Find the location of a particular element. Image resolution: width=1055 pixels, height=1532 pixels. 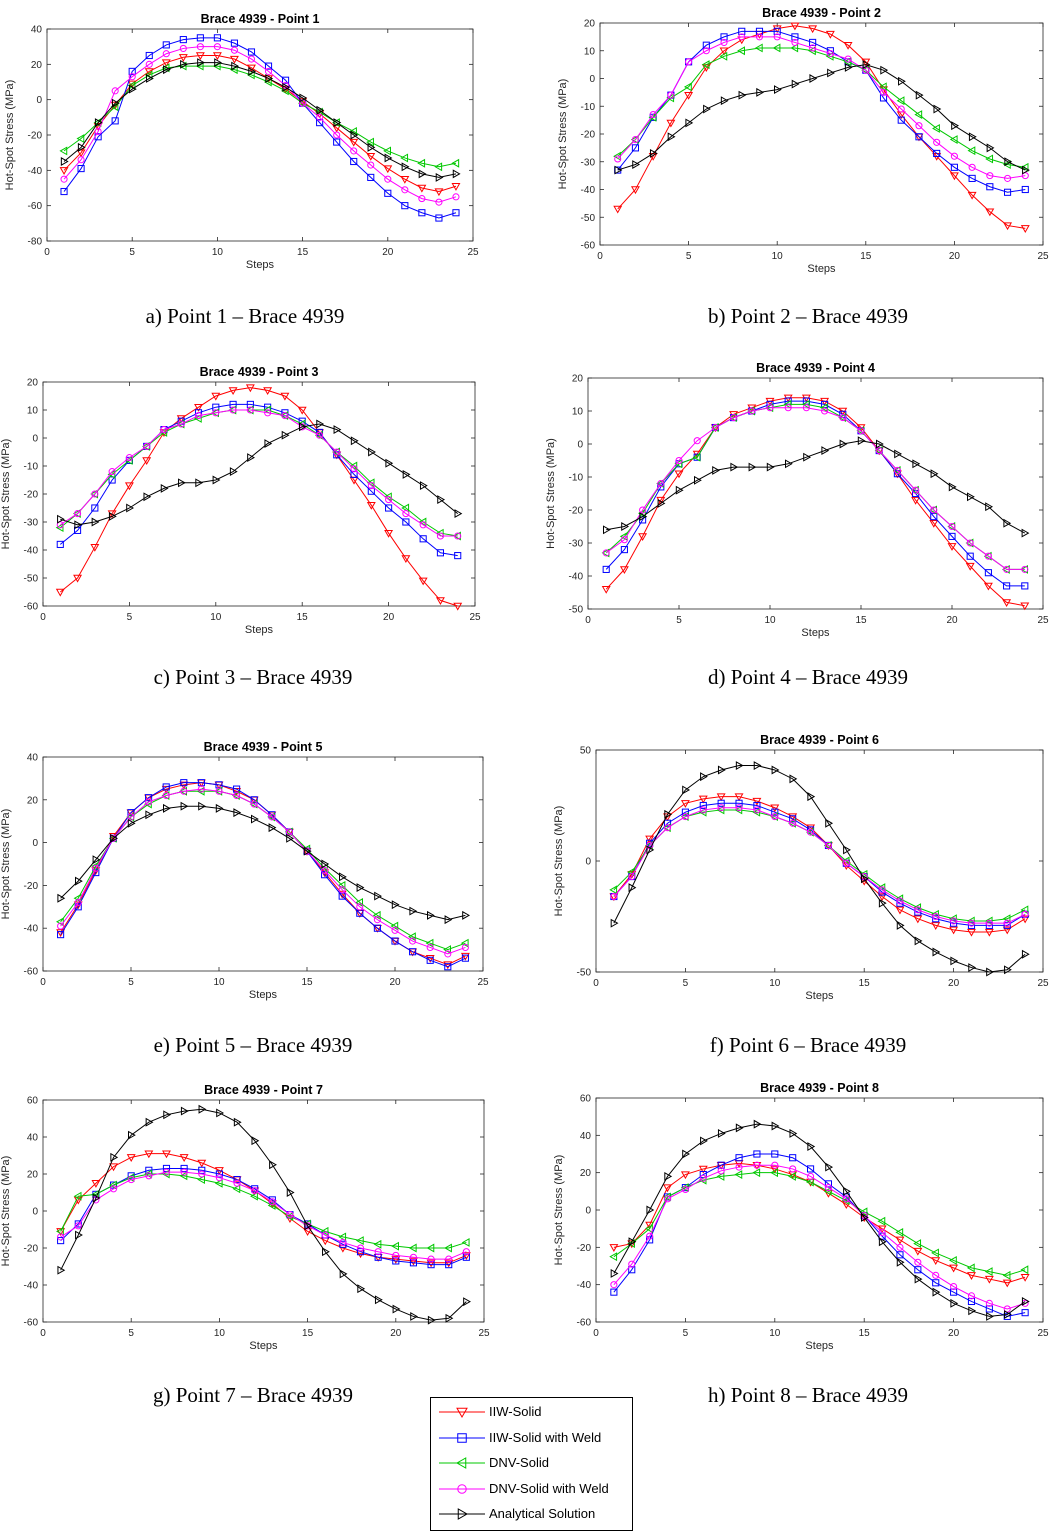

x-tick-label: 10 is located at coordinates (778, 256).